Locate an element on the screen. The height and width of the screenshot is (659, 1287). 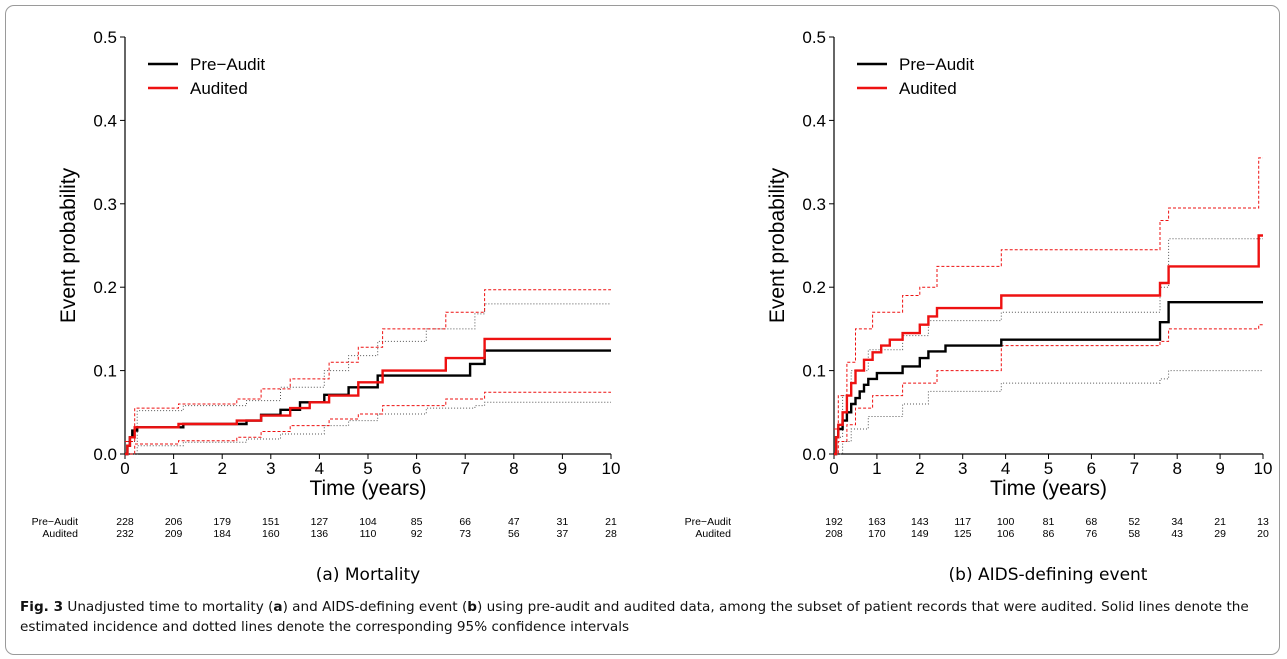
risk-cell: 184 is located at coordinates (222, 534).